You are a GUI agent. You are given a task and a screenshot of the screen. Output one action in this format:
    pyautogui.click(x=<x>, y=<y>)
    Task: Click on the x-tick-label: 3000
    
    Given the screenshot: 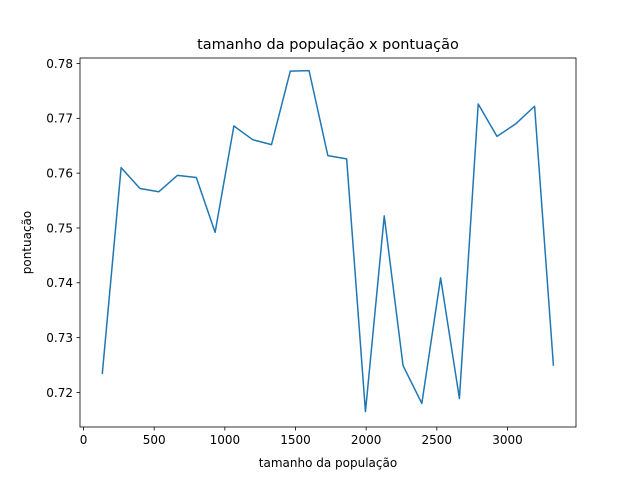 What is the action you would take?
    pyautogui.click(x=507, y=440)
    